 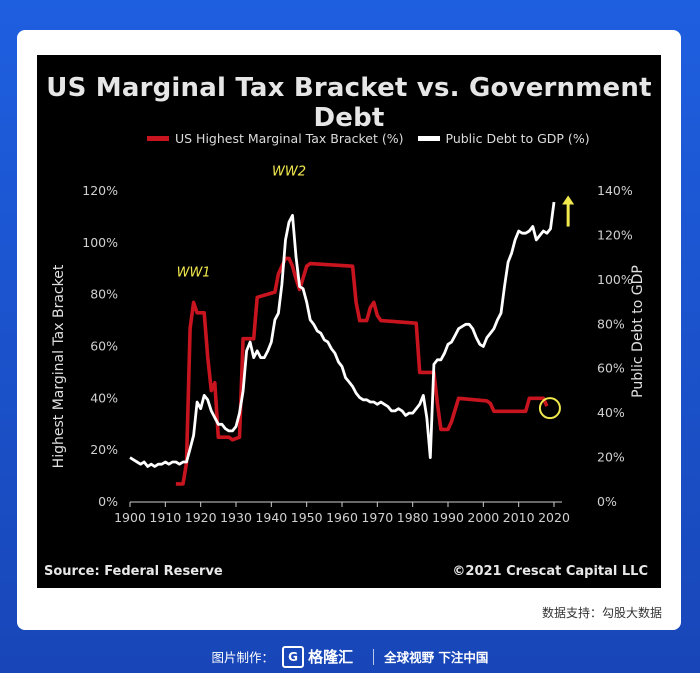 What do you see at coordinates (413, 517) in the screenshot?
I see `x-tick-label: 1980` at bounding box center [413, 517].